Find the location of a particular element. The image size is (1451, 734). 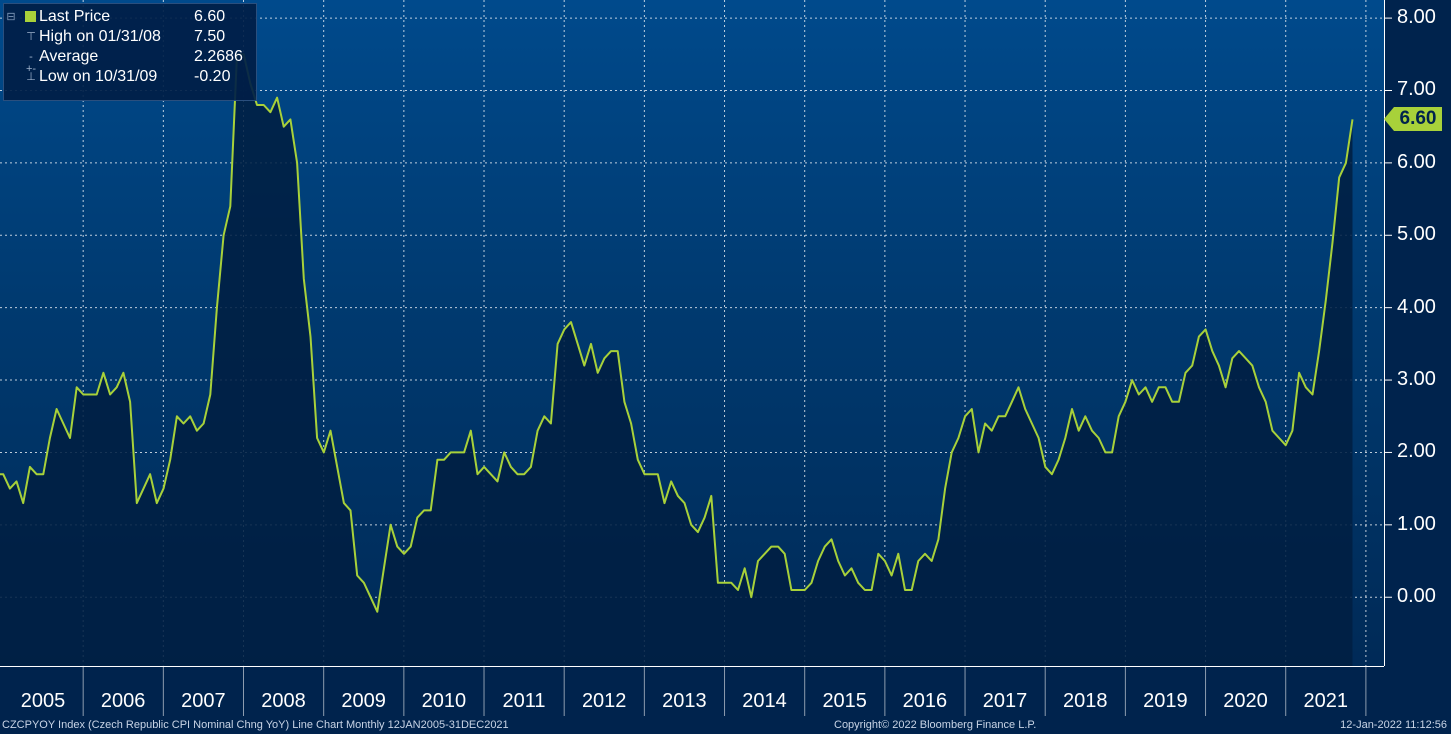

legend-toggle-icon: ⊟ is located at coordinates (11, 17).